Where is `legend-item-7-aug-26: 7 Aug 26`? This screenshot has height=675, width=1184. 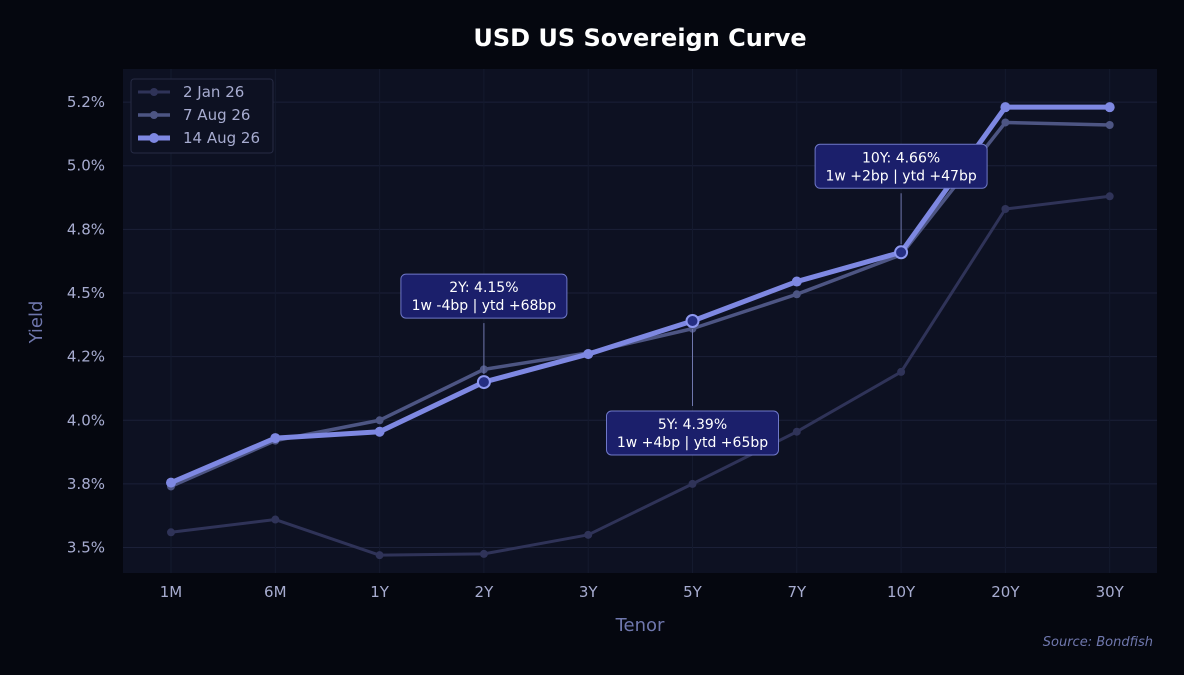 legend-item-7-aug-26: 7 Aug 26 is located at coordinates (194, 115).